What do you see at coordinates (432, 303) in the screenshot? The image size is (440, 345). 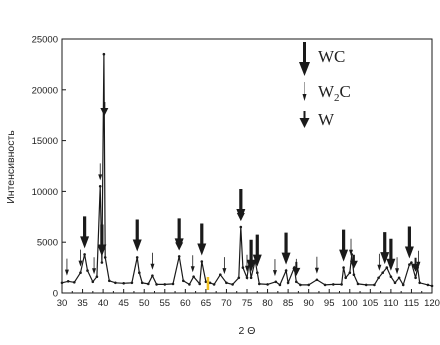 I see `x-tick-label: 120` at bounding box center [432, 303].